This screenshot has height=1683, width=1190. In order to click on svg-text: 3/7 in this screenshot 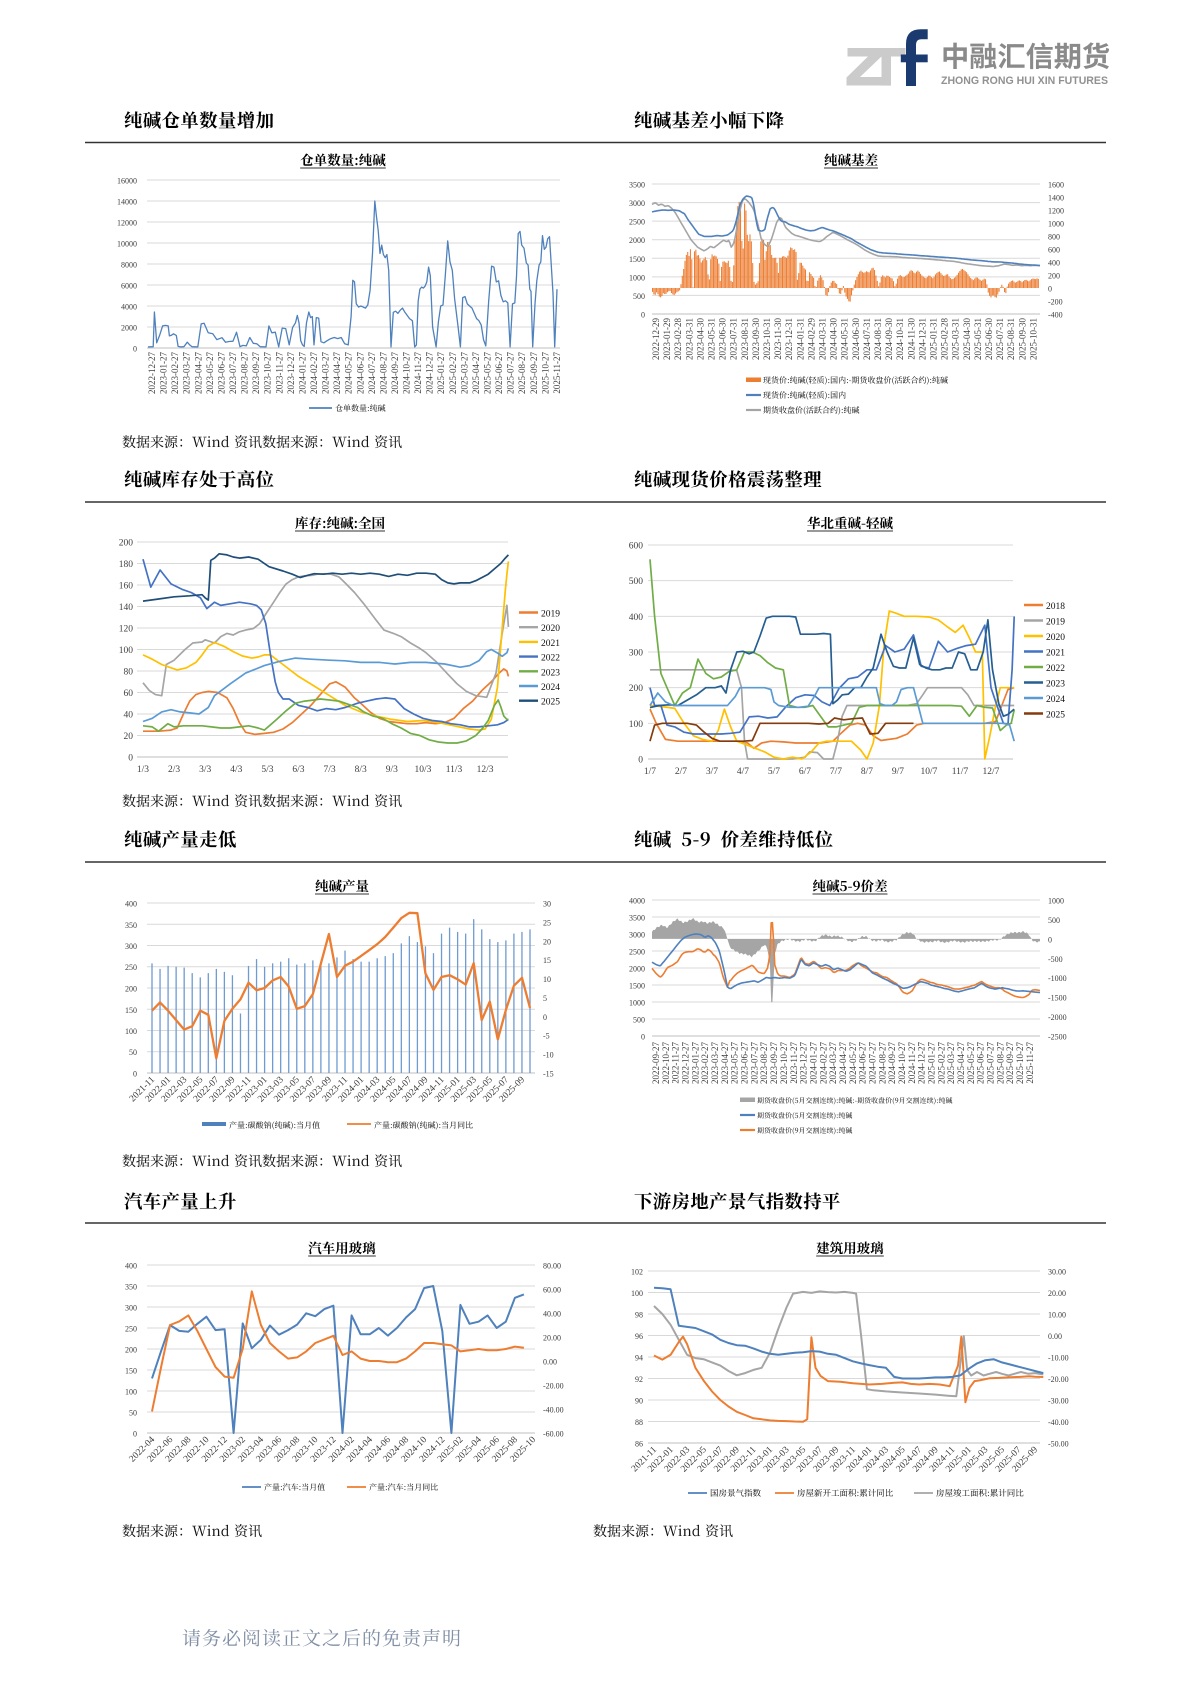, I will do `click(712, 772)`.